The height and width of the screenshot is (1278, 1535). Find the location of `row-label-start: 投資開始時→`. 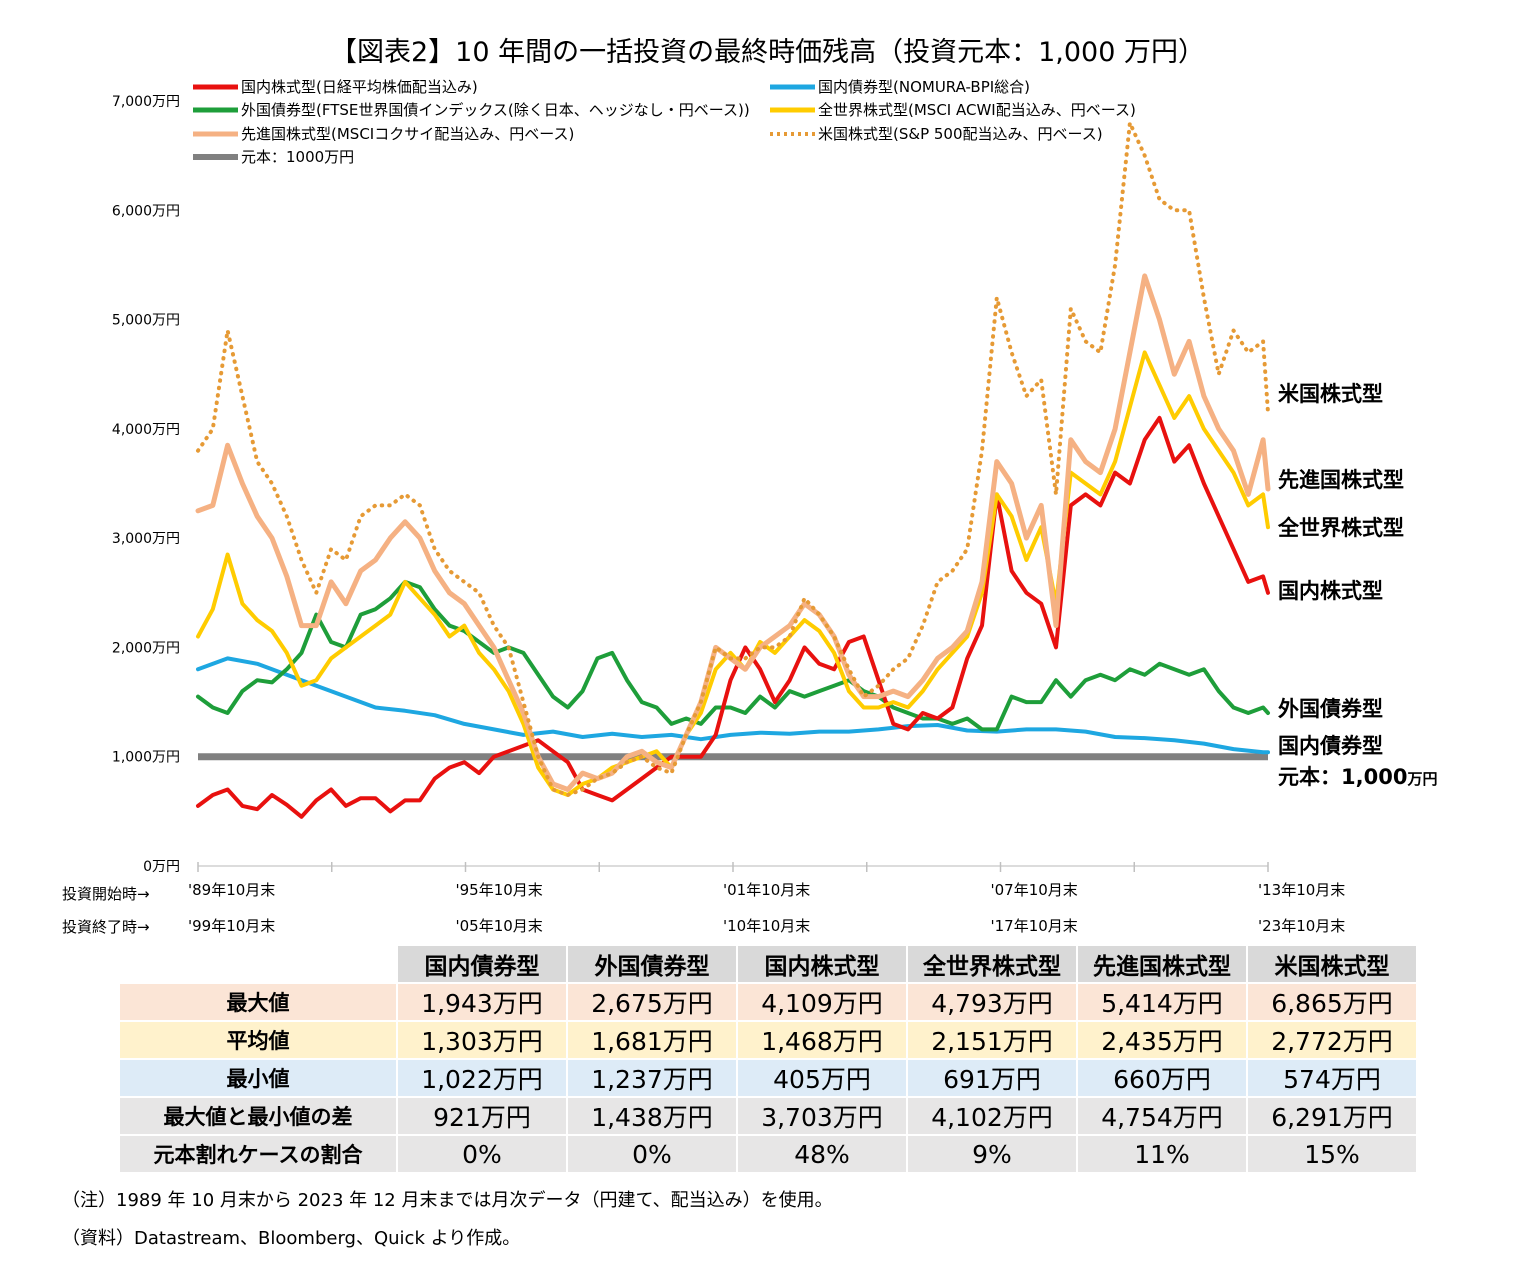

row-label-start: 投資開始時→ is located at coordinates (106, 894).